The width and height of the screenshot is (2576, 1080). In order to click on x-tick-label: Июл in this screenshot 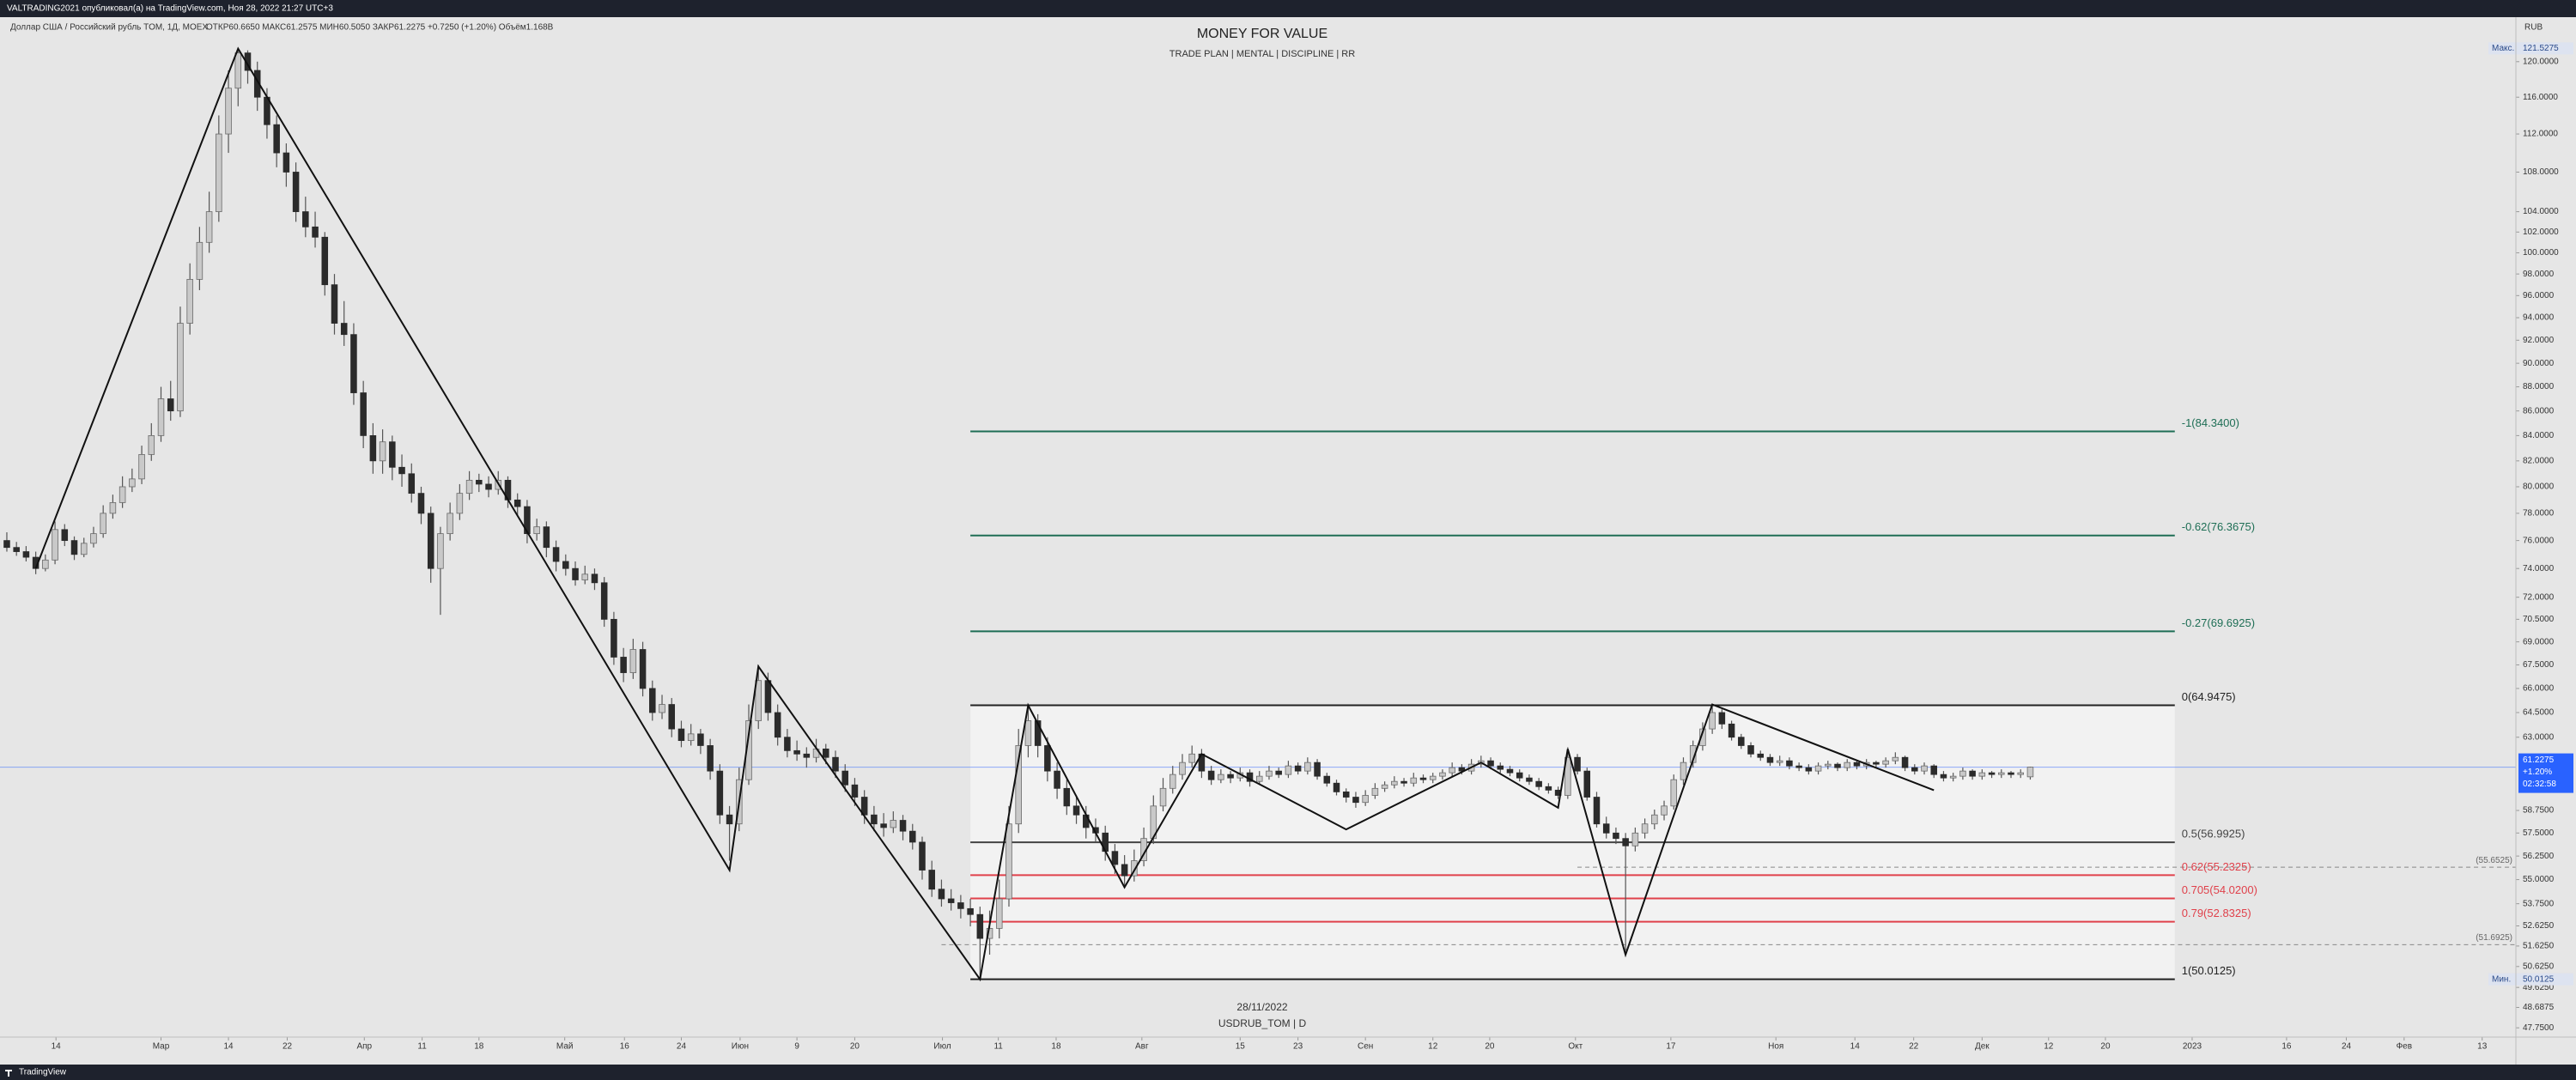, I will do `click(942, 1047)`.